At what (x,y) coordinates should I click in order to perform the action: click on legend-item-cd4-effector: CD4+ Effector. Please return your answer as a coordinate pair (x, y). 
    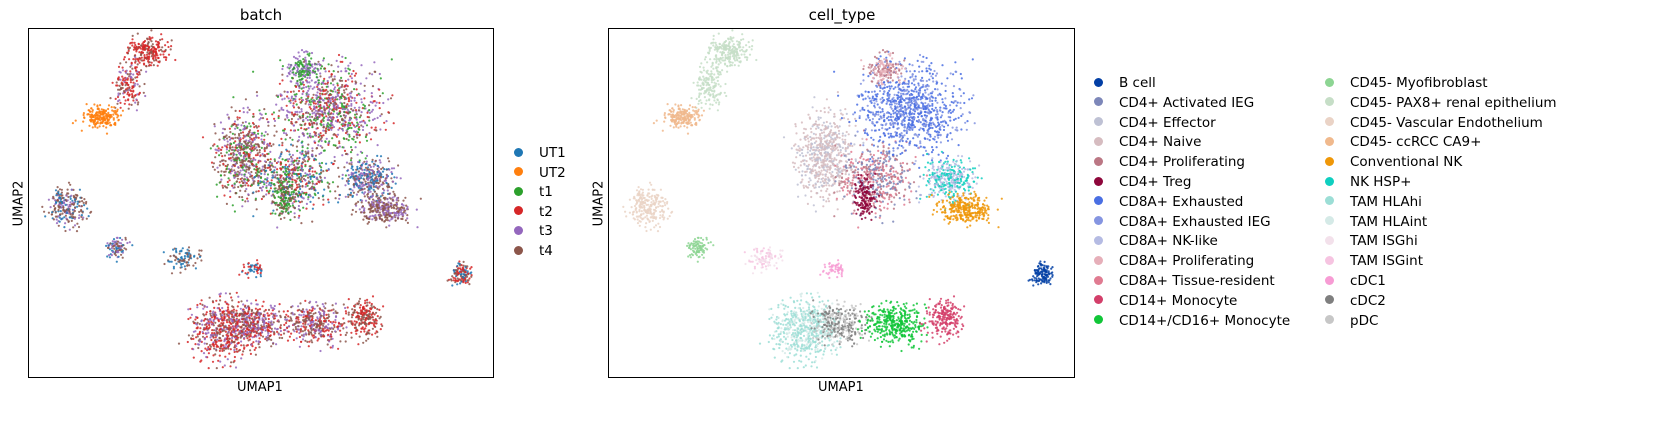
    Looking at the image, I should click on (1155, 123).